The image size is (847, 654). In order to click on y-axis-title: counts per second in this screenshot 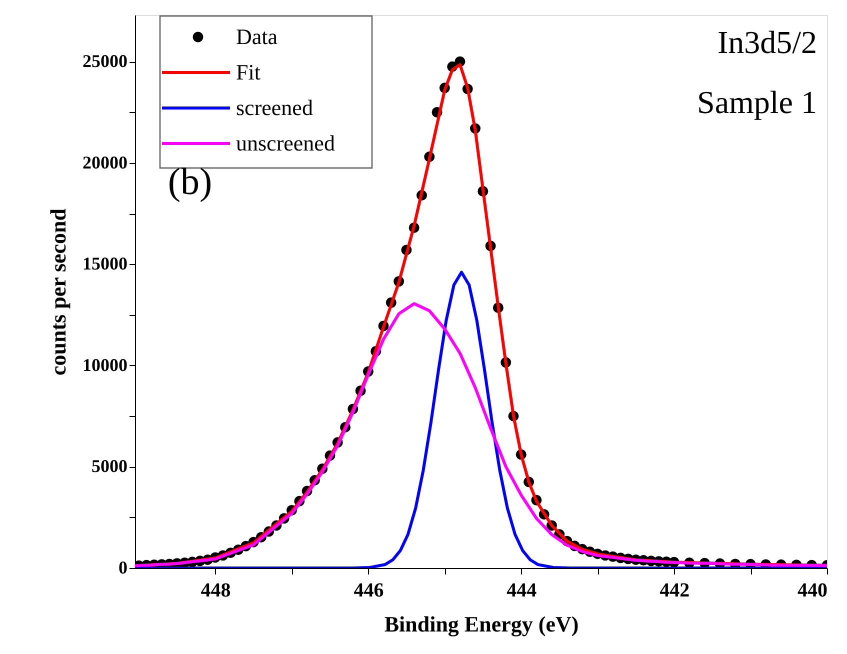, I will do `click(58, 292)`.